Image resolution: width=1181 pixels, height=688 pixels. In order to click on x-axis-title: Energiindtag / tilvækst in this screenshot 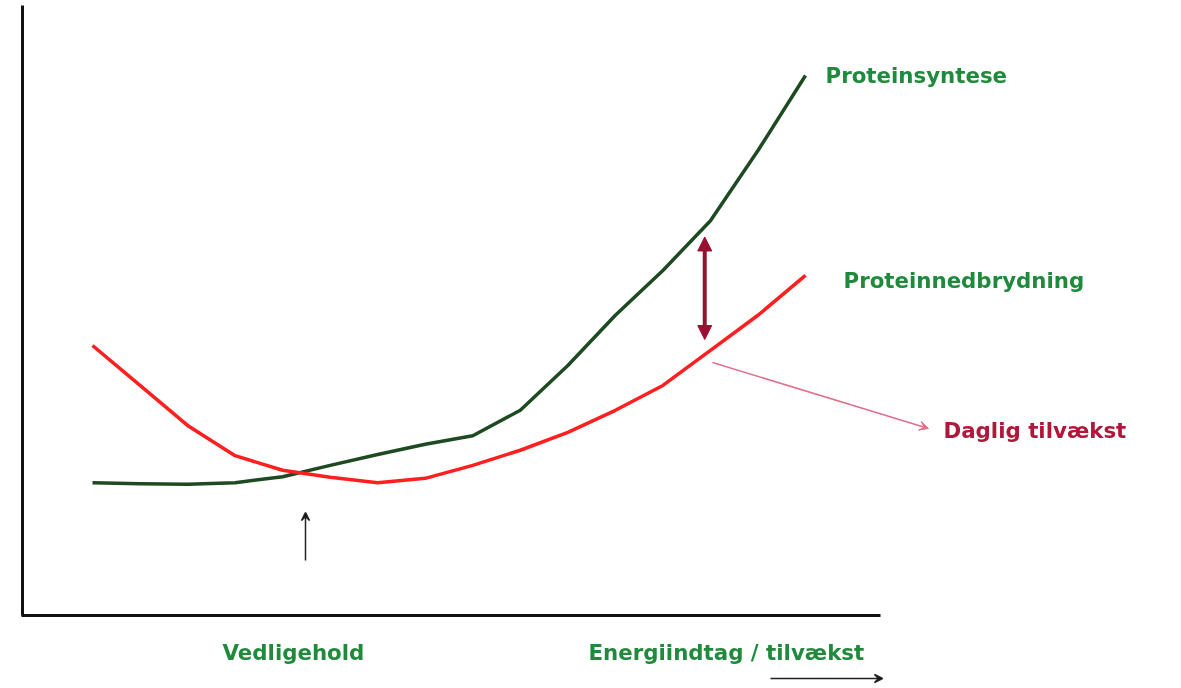, I will do `click(726, 652)`.